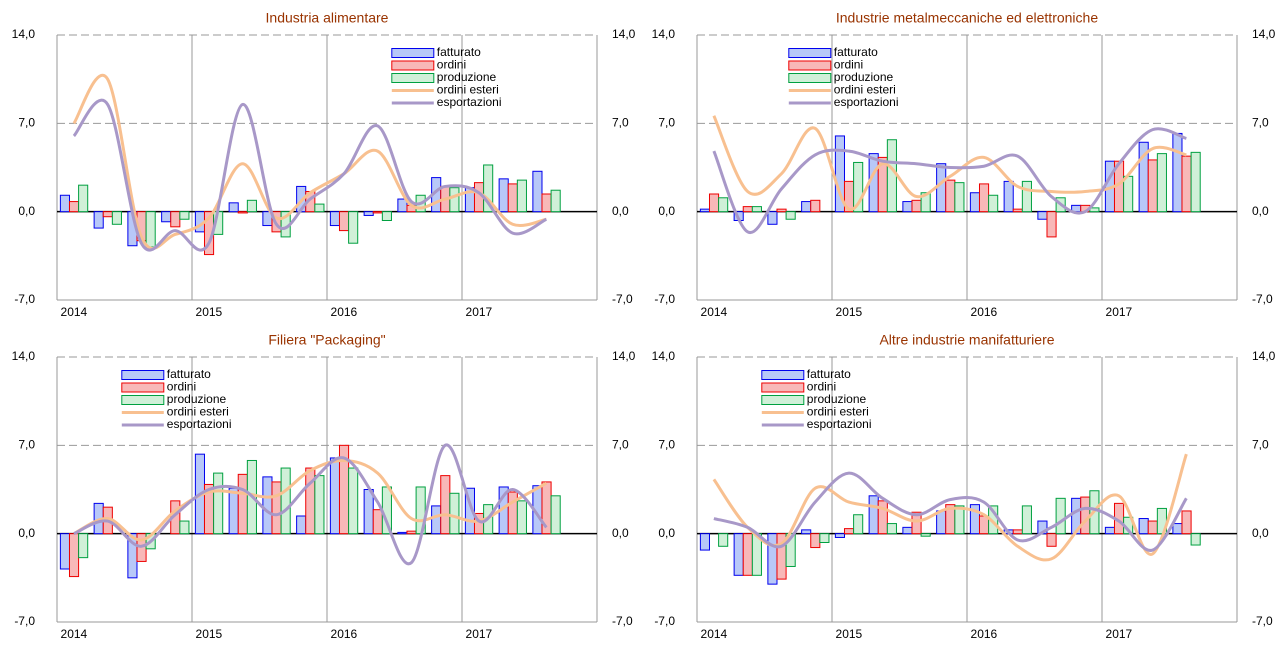  Describe the element at coordinates (1262, 621) in the screenshot. I see `y2-tick-label: -7,0` at that location.